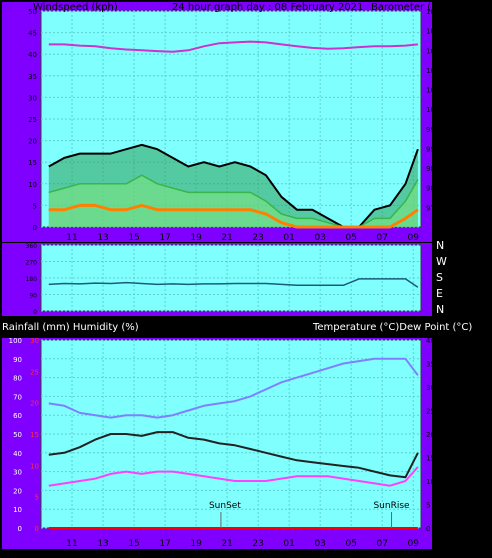 This screenshot has width=492, height=558. I want to click on barometer-tick-label: 1020, so click(435, 32).